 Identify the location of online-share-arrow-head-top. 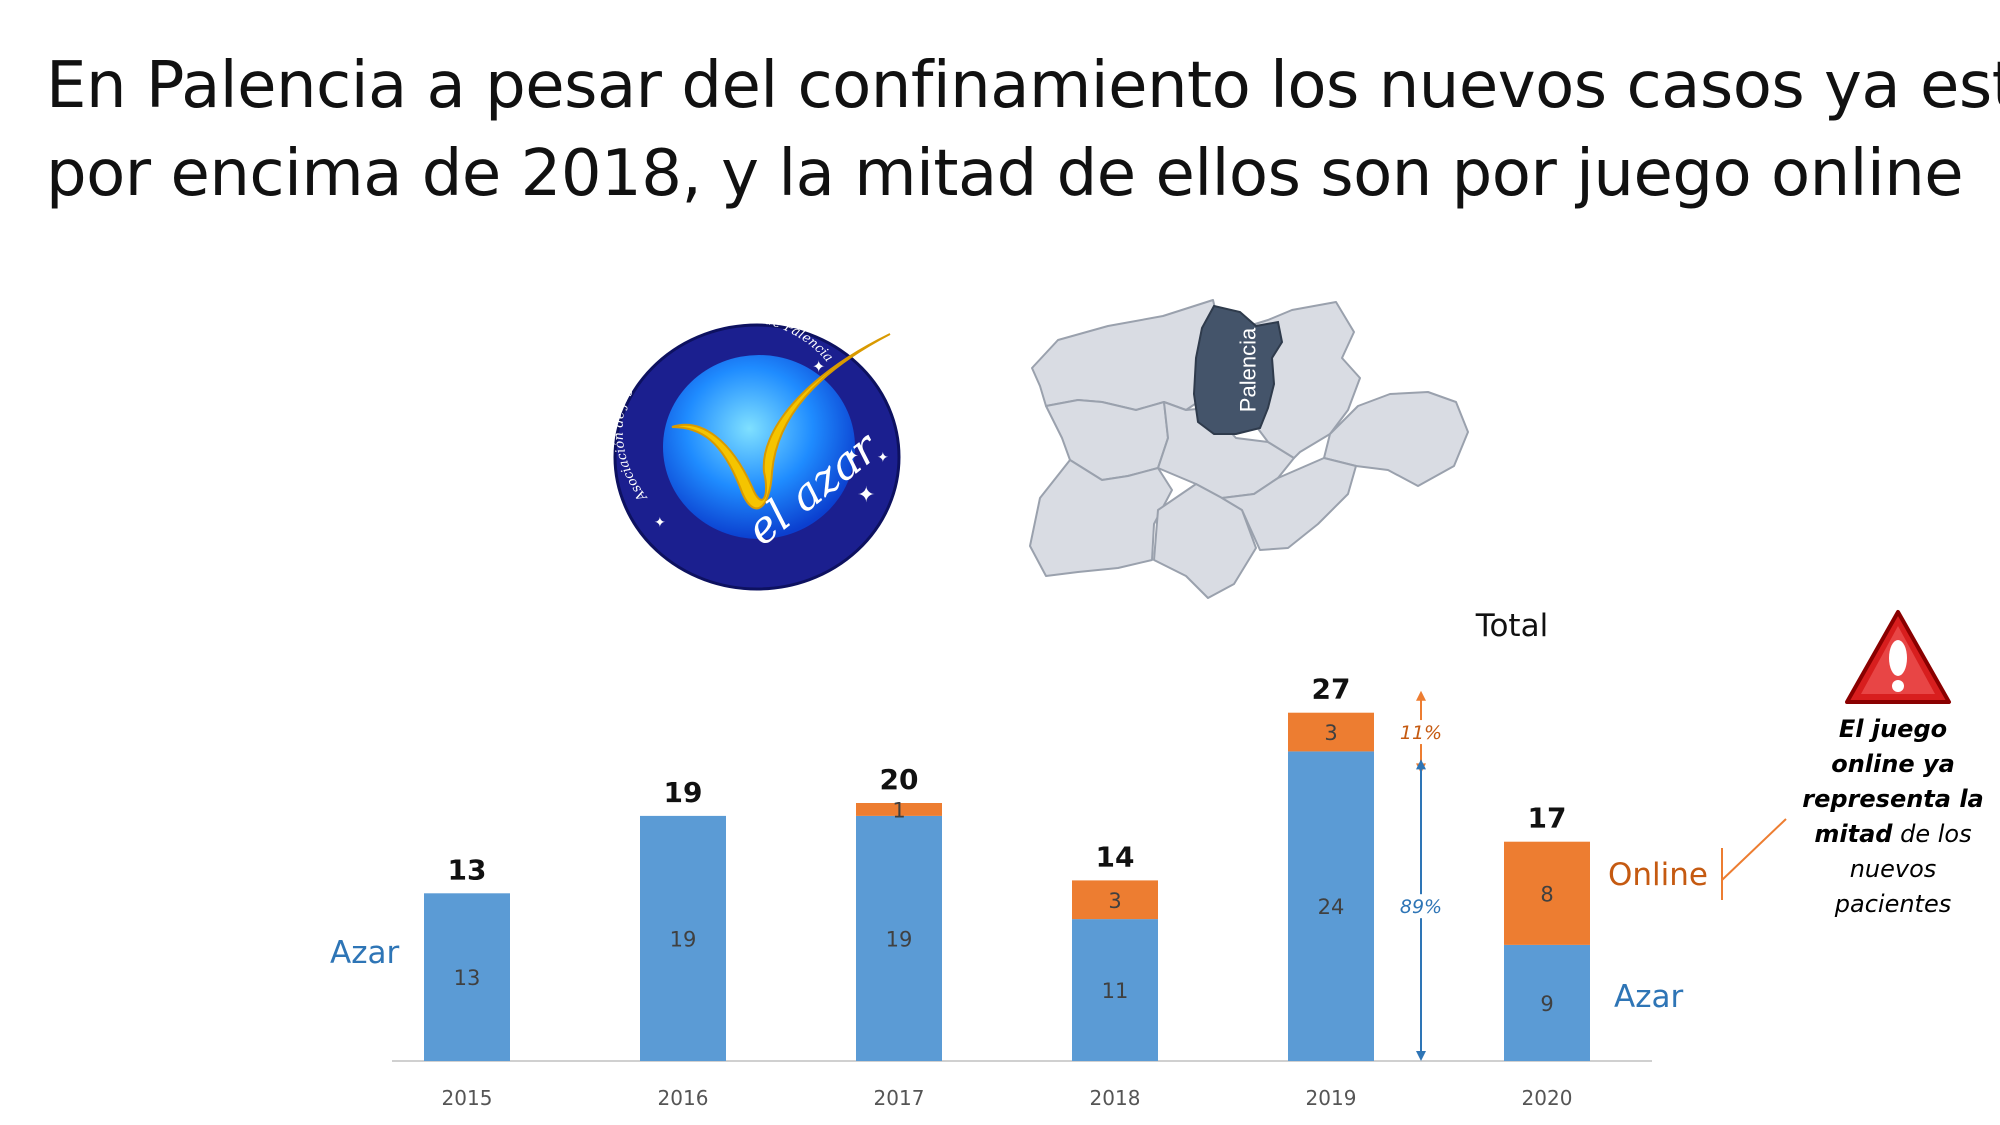
(1421, 695).